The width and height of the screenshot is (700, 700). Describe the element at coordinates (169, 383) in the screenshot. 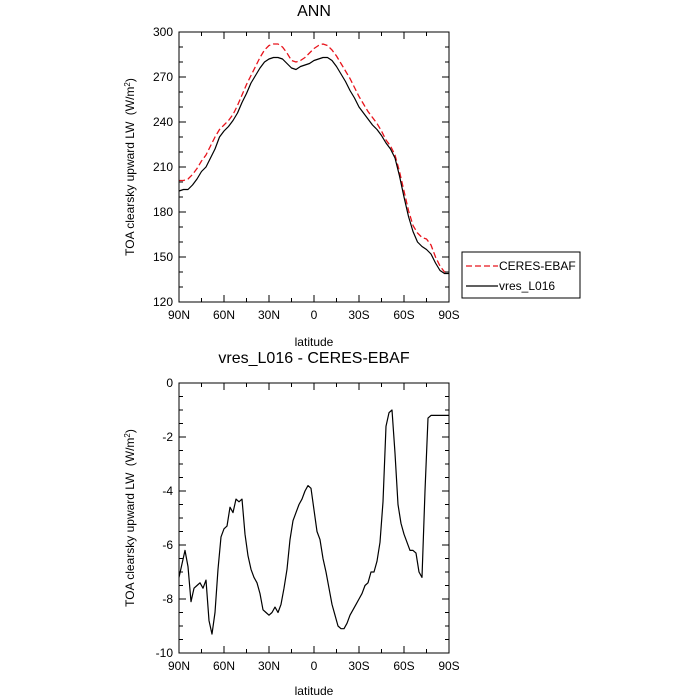

I see `difference-y-tick-label: 0` at that location.